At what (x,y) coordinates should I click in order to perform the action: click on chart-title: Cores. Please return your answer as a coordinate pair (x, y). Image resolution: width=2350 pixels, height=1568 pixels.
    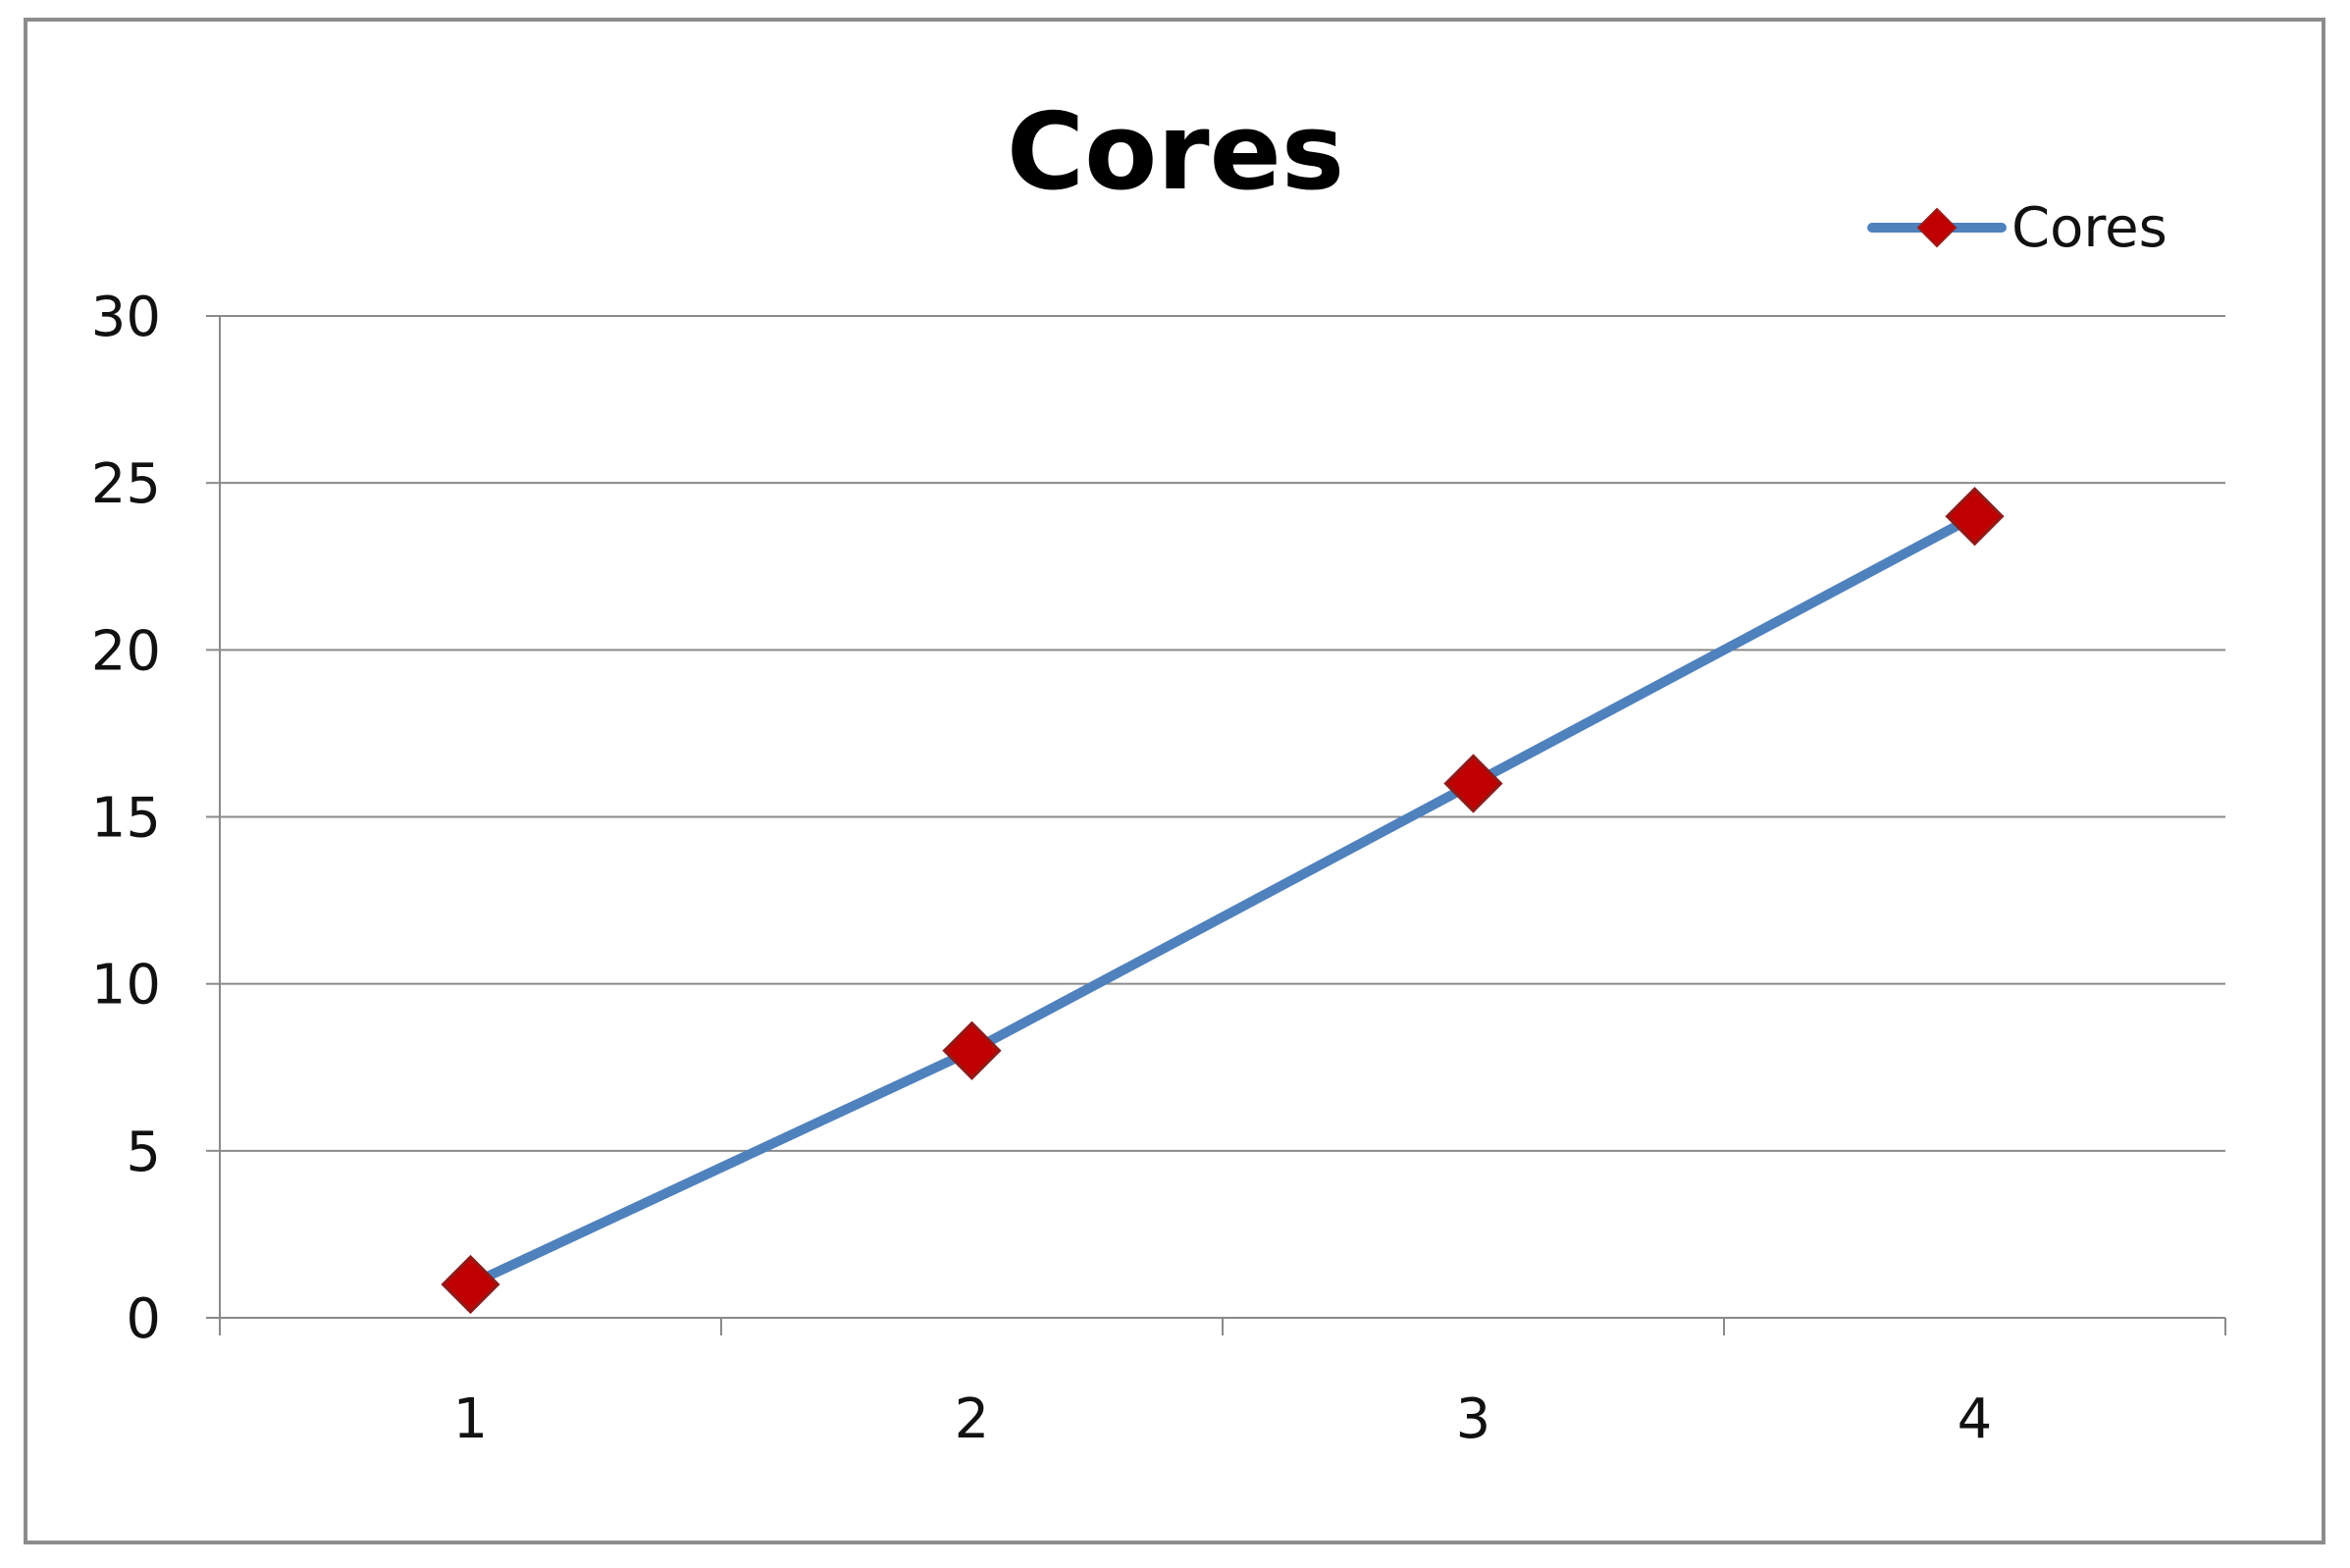
    Looking at the image, I should click on (1176, 152).